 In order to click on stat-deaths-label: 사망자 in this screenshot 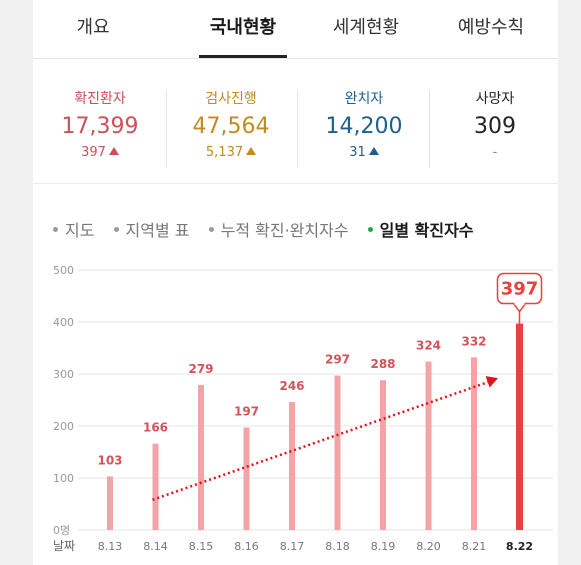, I will do `click(495, 99)`.